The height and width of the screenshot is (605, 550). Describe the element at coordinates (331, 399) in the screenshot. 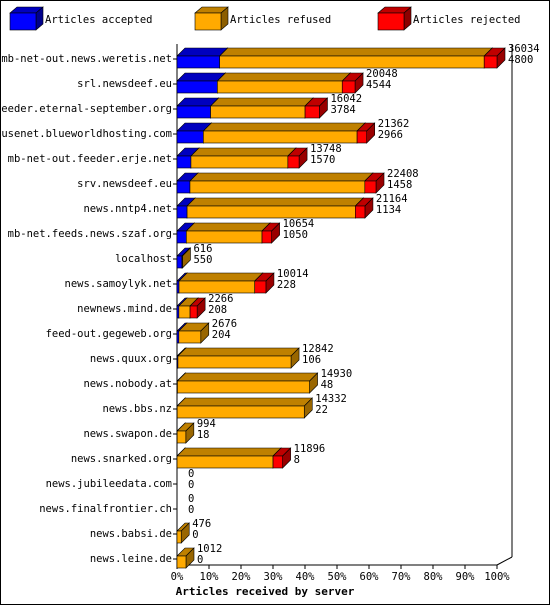

I see `offered-label: 14332` at that location.